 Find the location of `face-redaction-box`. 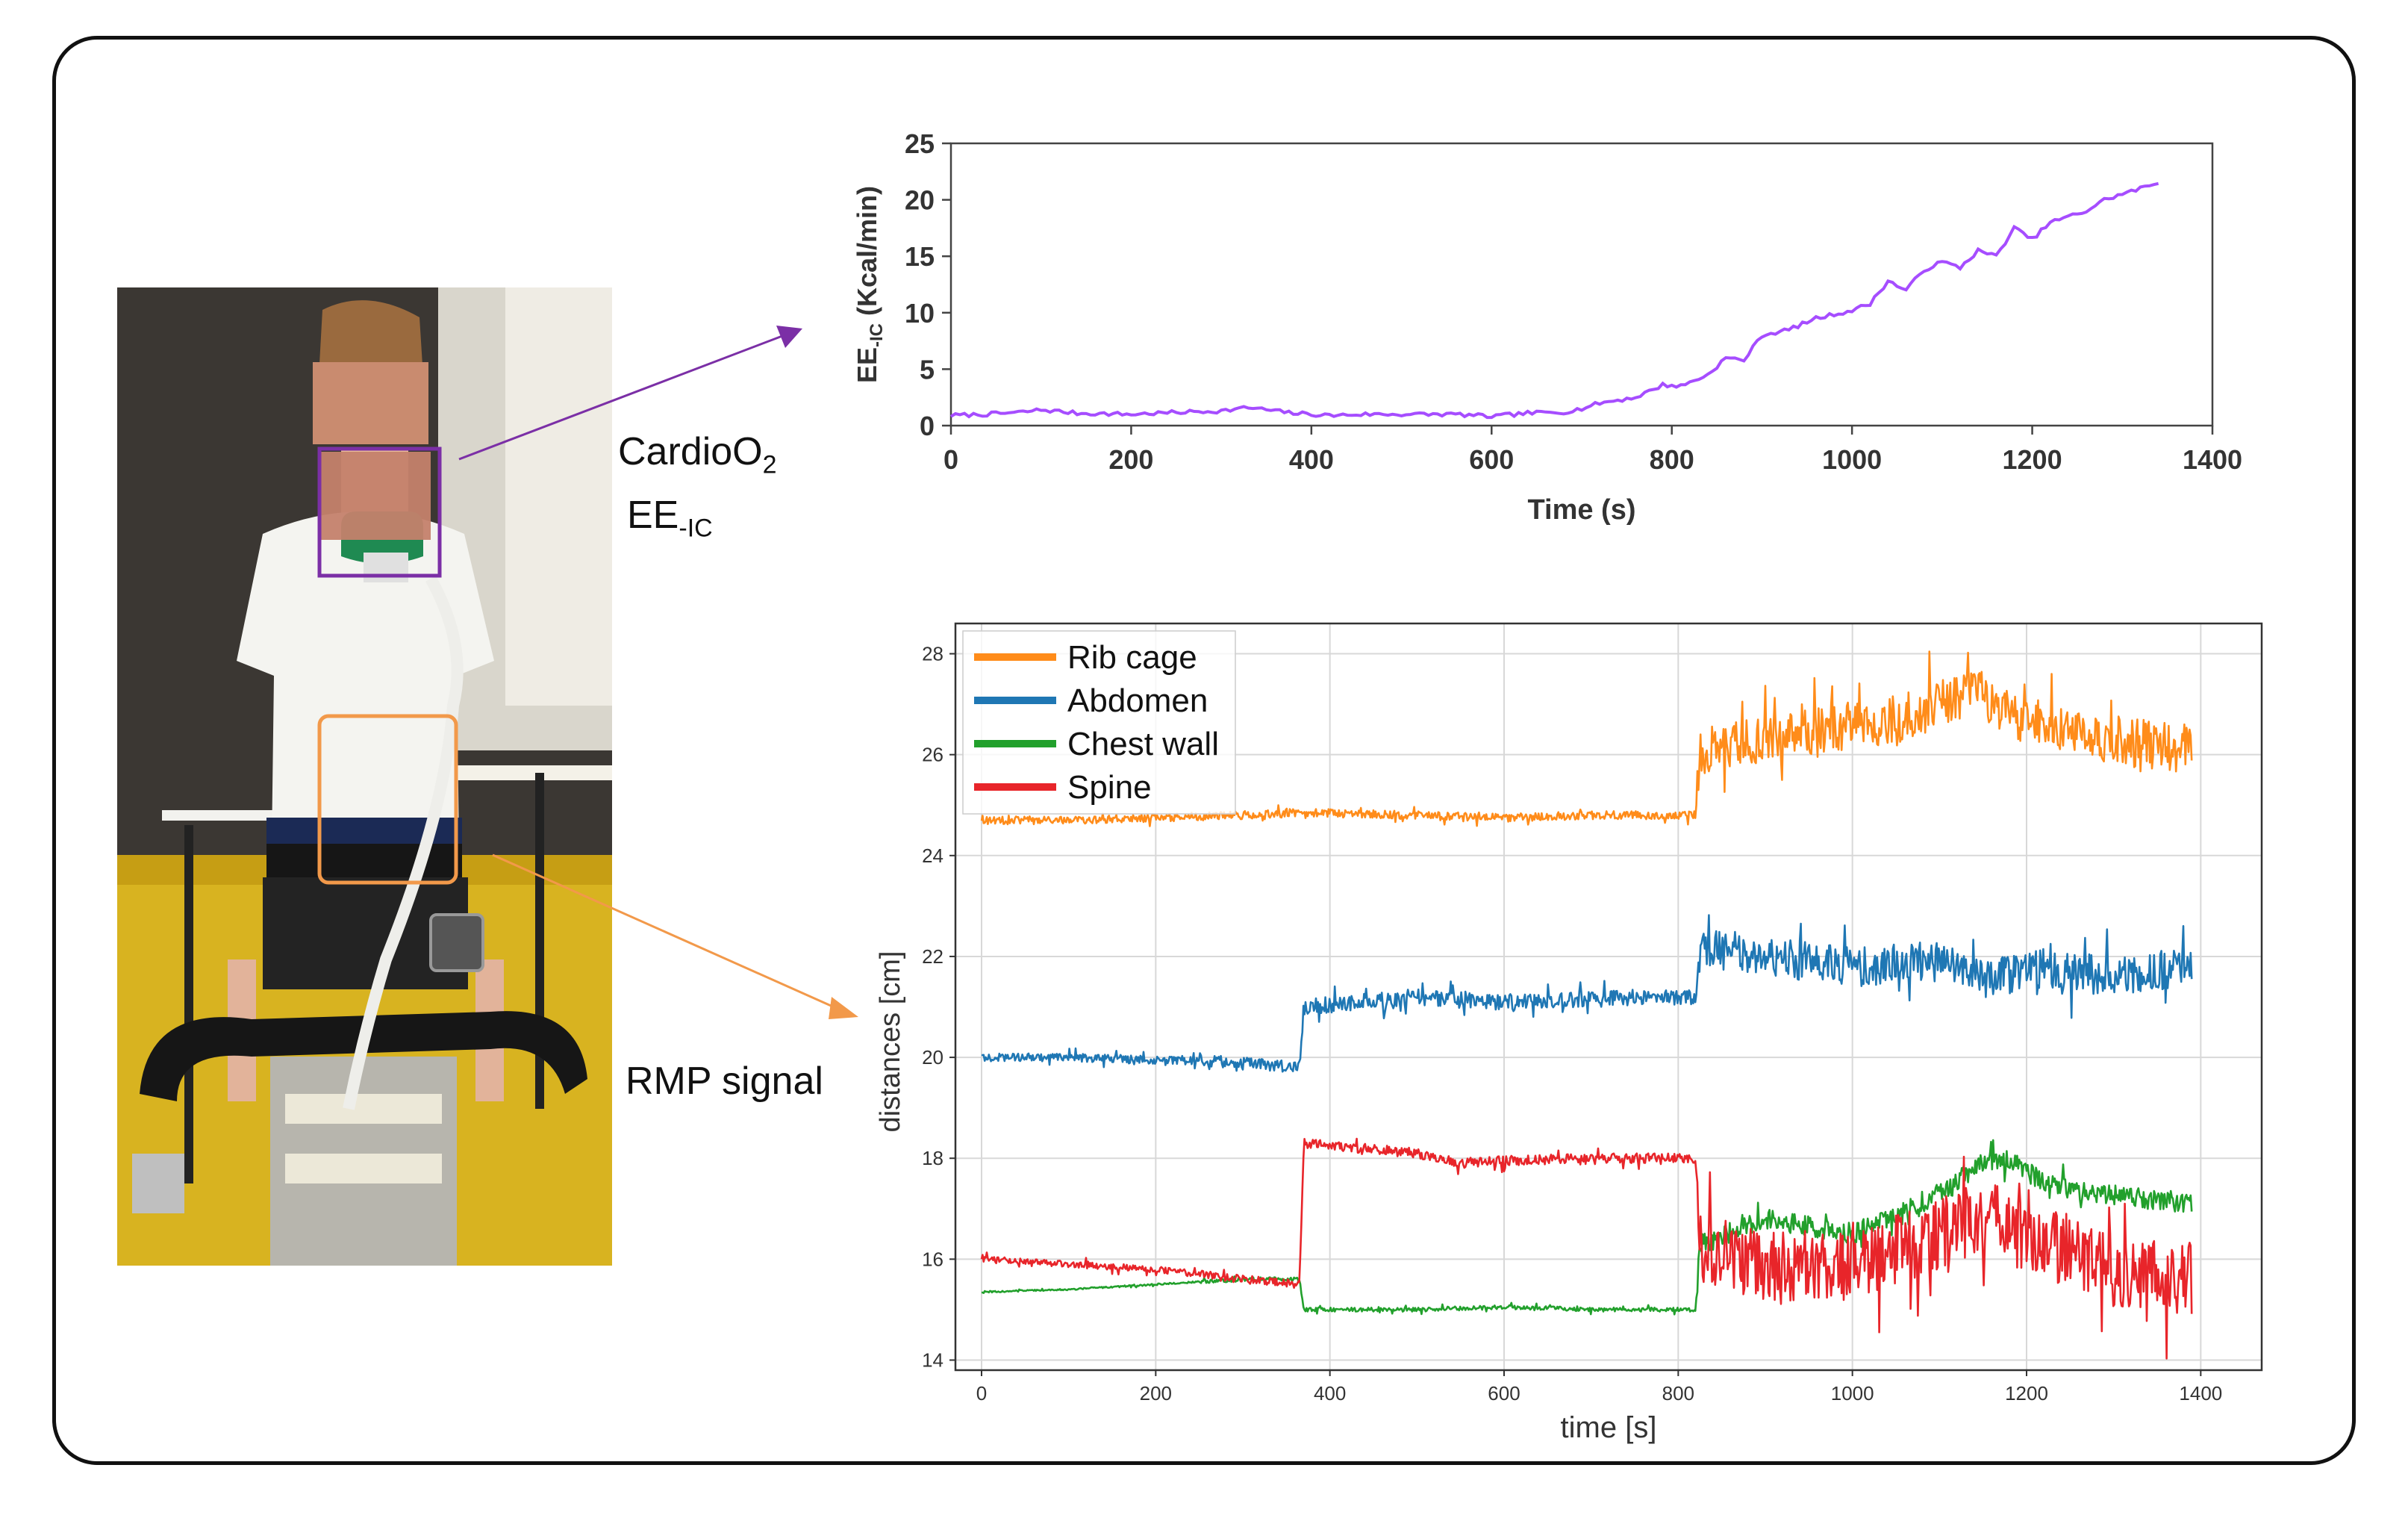

face-redaction-box is located at coordinates (375, 496).